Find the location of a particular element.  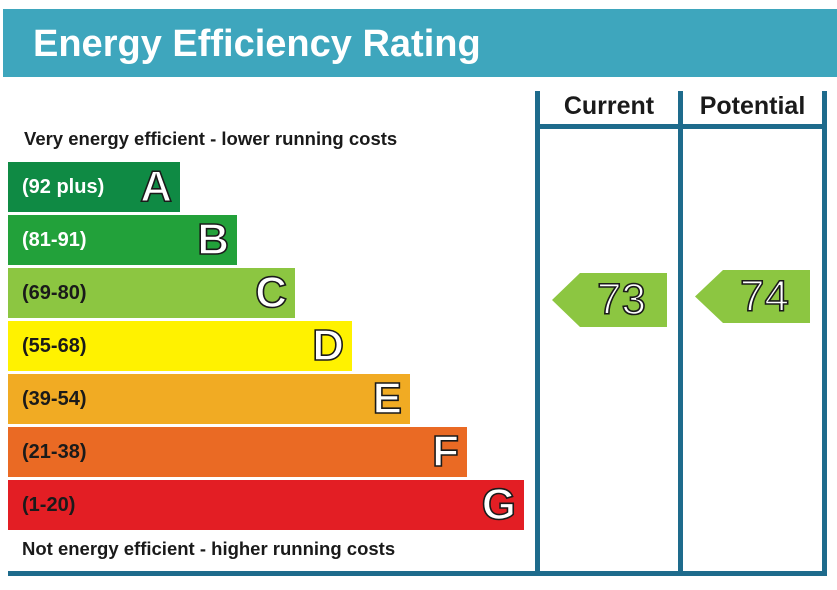

potential-rating-value: 74 is located at coordinates (764, 296).